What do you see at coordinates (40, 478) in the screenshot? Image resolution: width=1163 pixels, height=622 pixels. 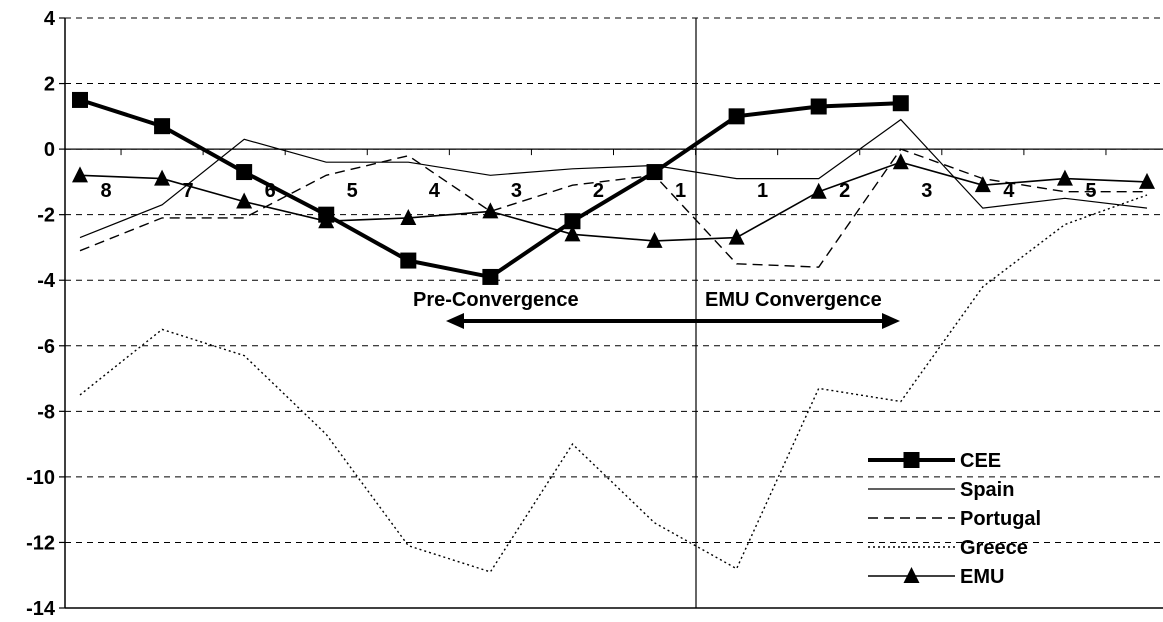 I see `y-tick-label: -10` at bounding box center [40, 478].